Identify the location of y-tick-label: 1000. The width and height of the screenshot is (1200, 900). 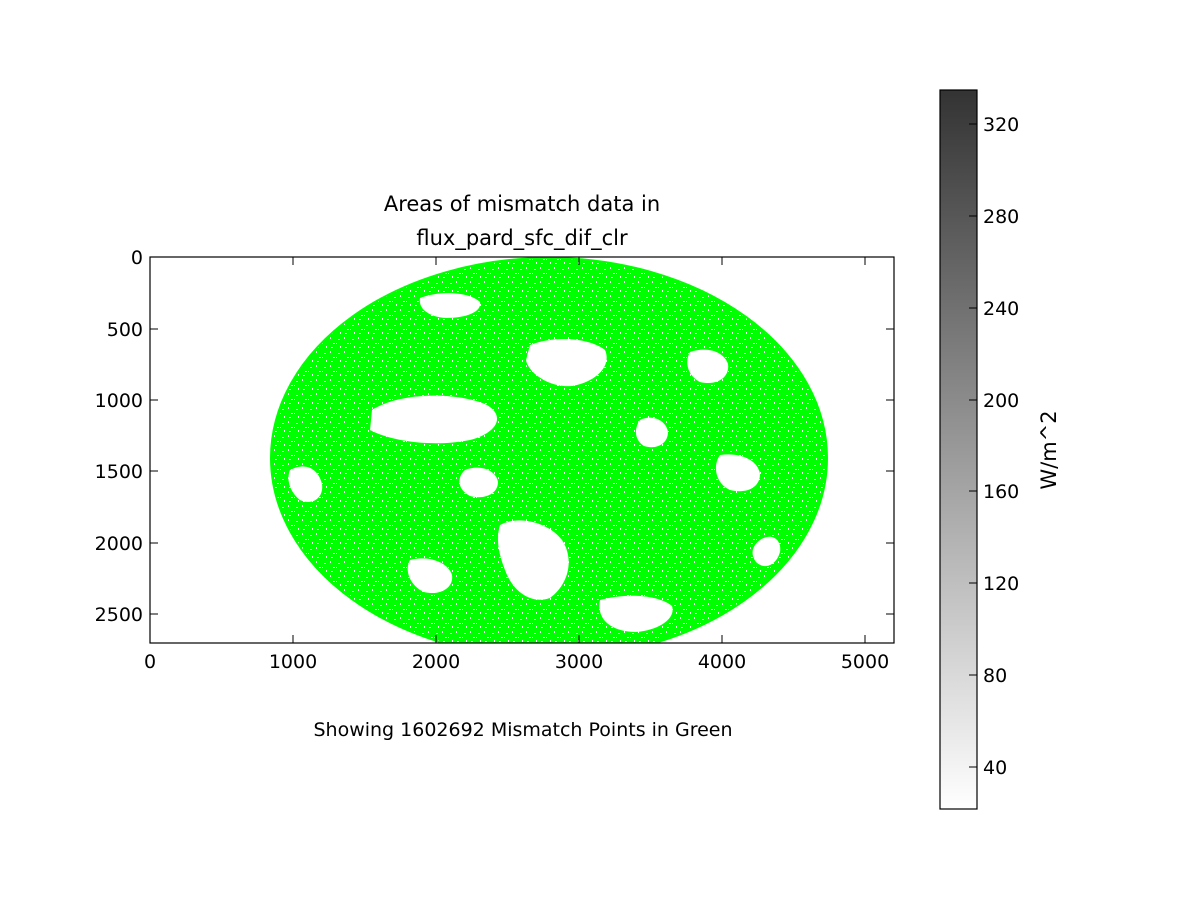
(119, 401).